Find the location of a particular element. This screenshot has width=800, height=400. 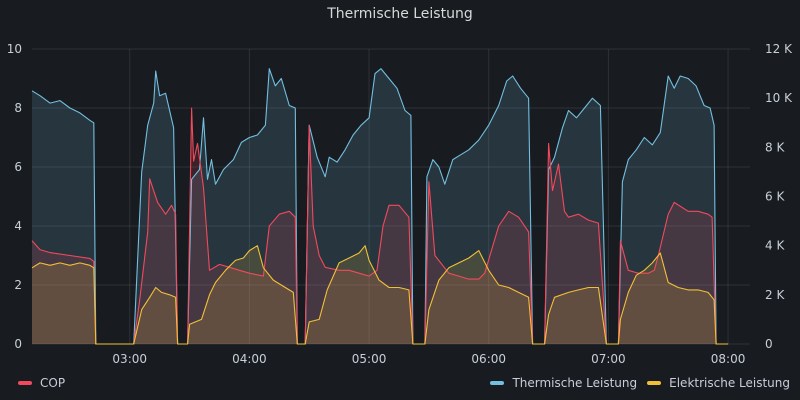

legend-swatch-cop is located at coordinates (25, 383).